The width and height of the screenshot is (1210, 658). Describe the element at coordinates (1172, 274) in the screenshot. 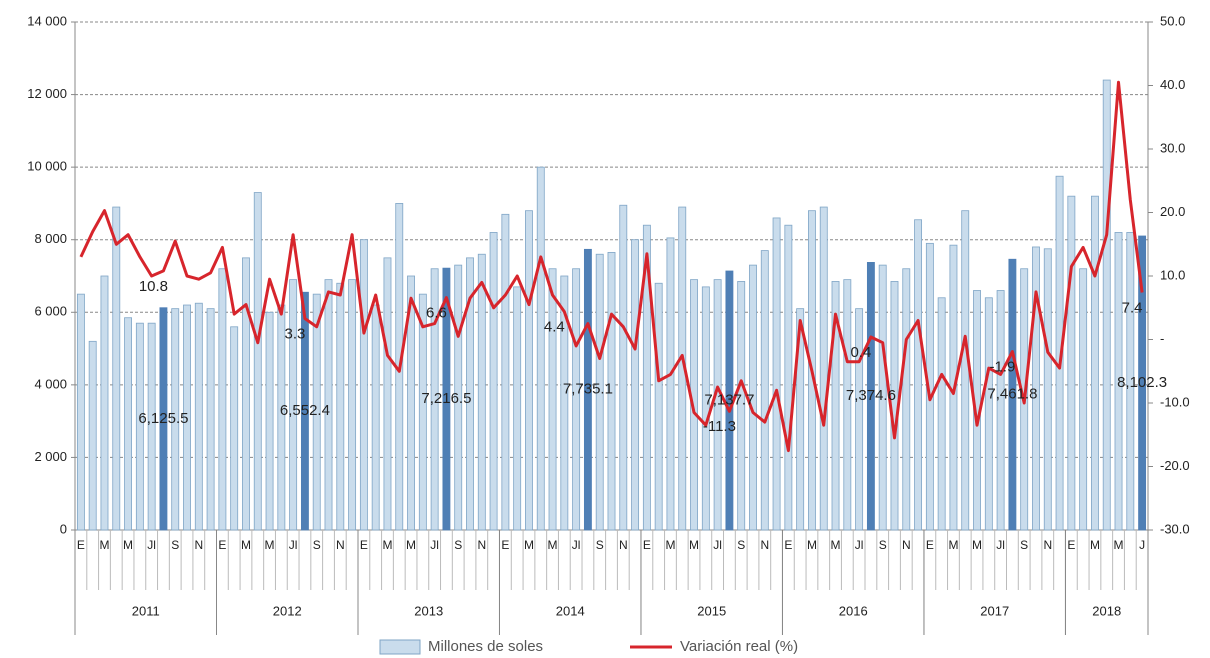

I see `y2-tick-label: 10.0` at that location.